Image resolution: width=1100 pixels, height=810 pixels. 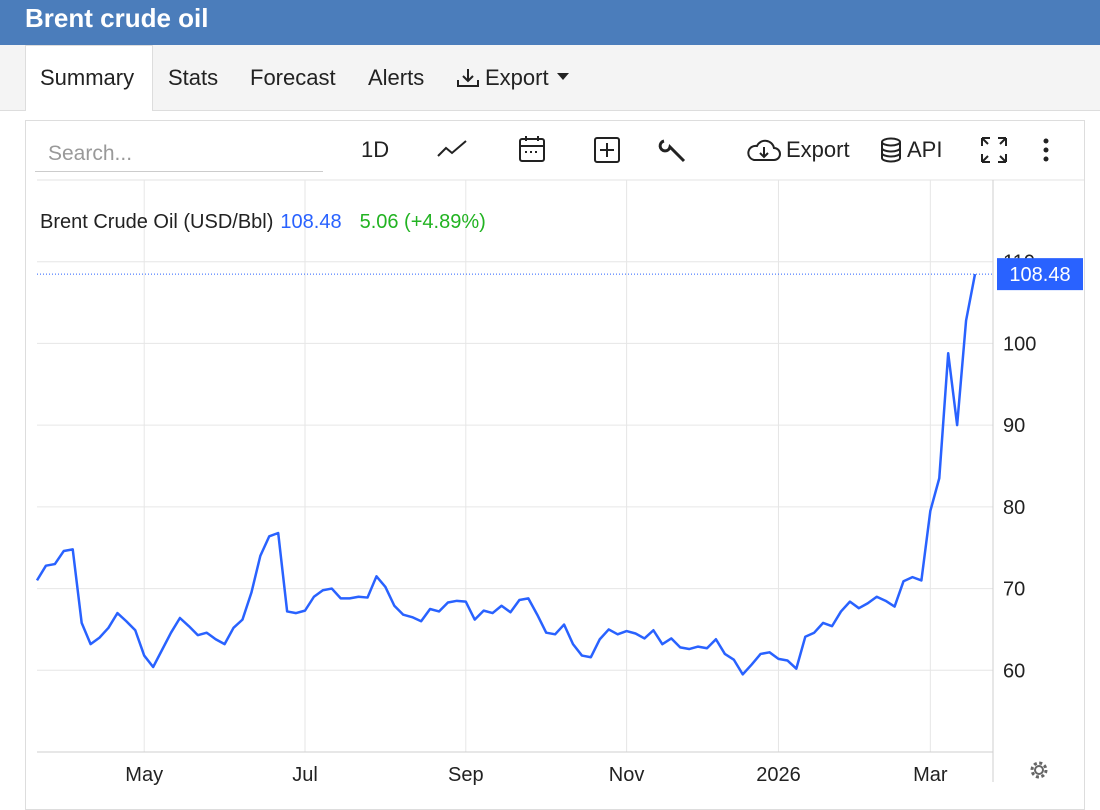 What do you see at coordinates (1014, 426) in the screenshot?
I see `y-tick-label: 90` at bounding box center [1014, 426].